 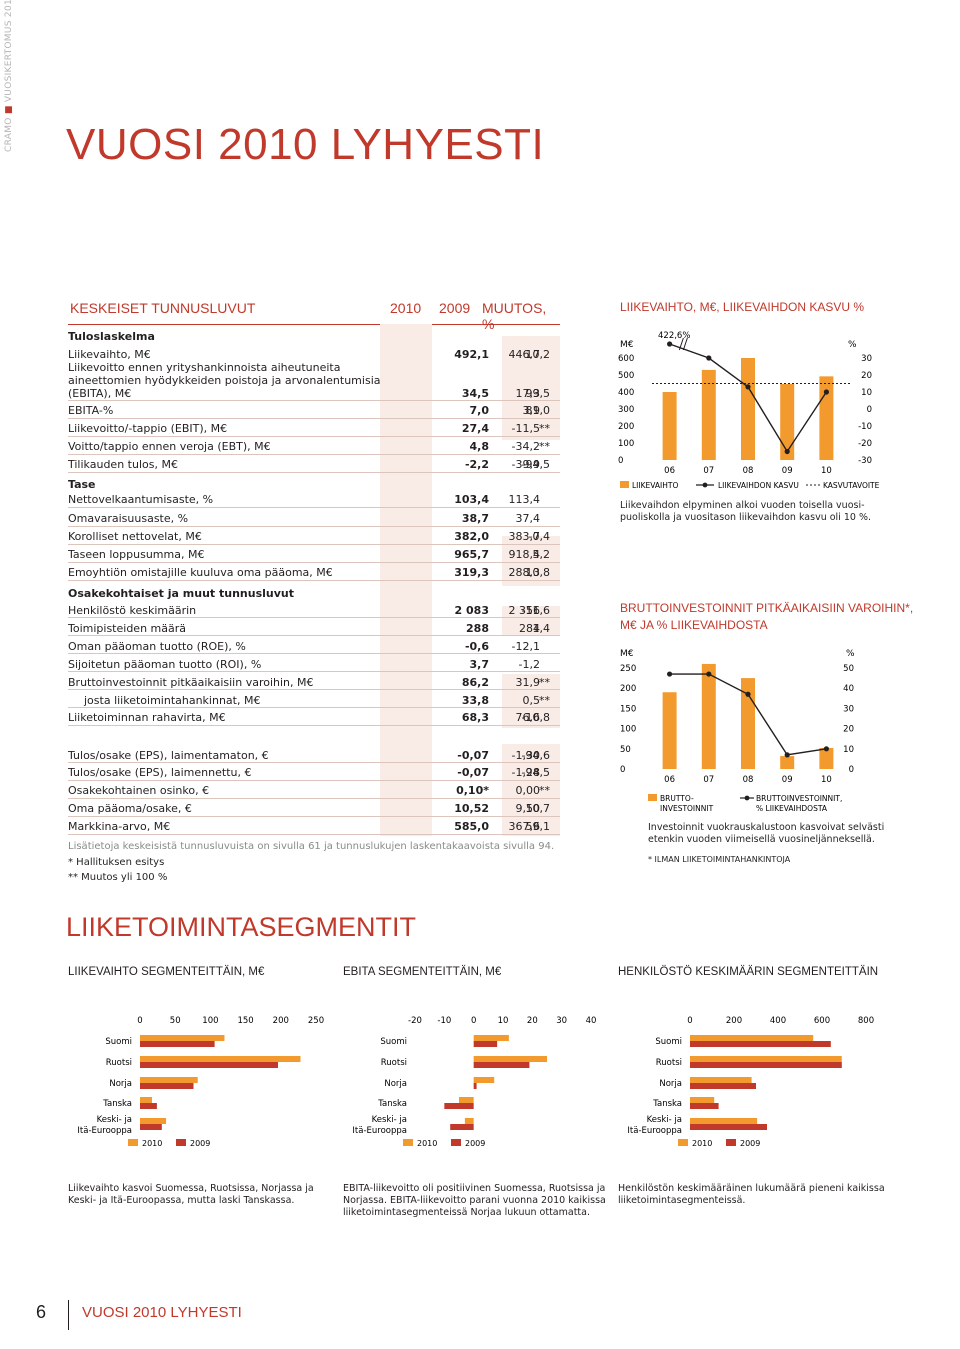 What do you see at coordinates (127, 628) in the screenshot?
I see `kpi-row-label: Toimipisteiden määrä` at bounding box center [127, 628].